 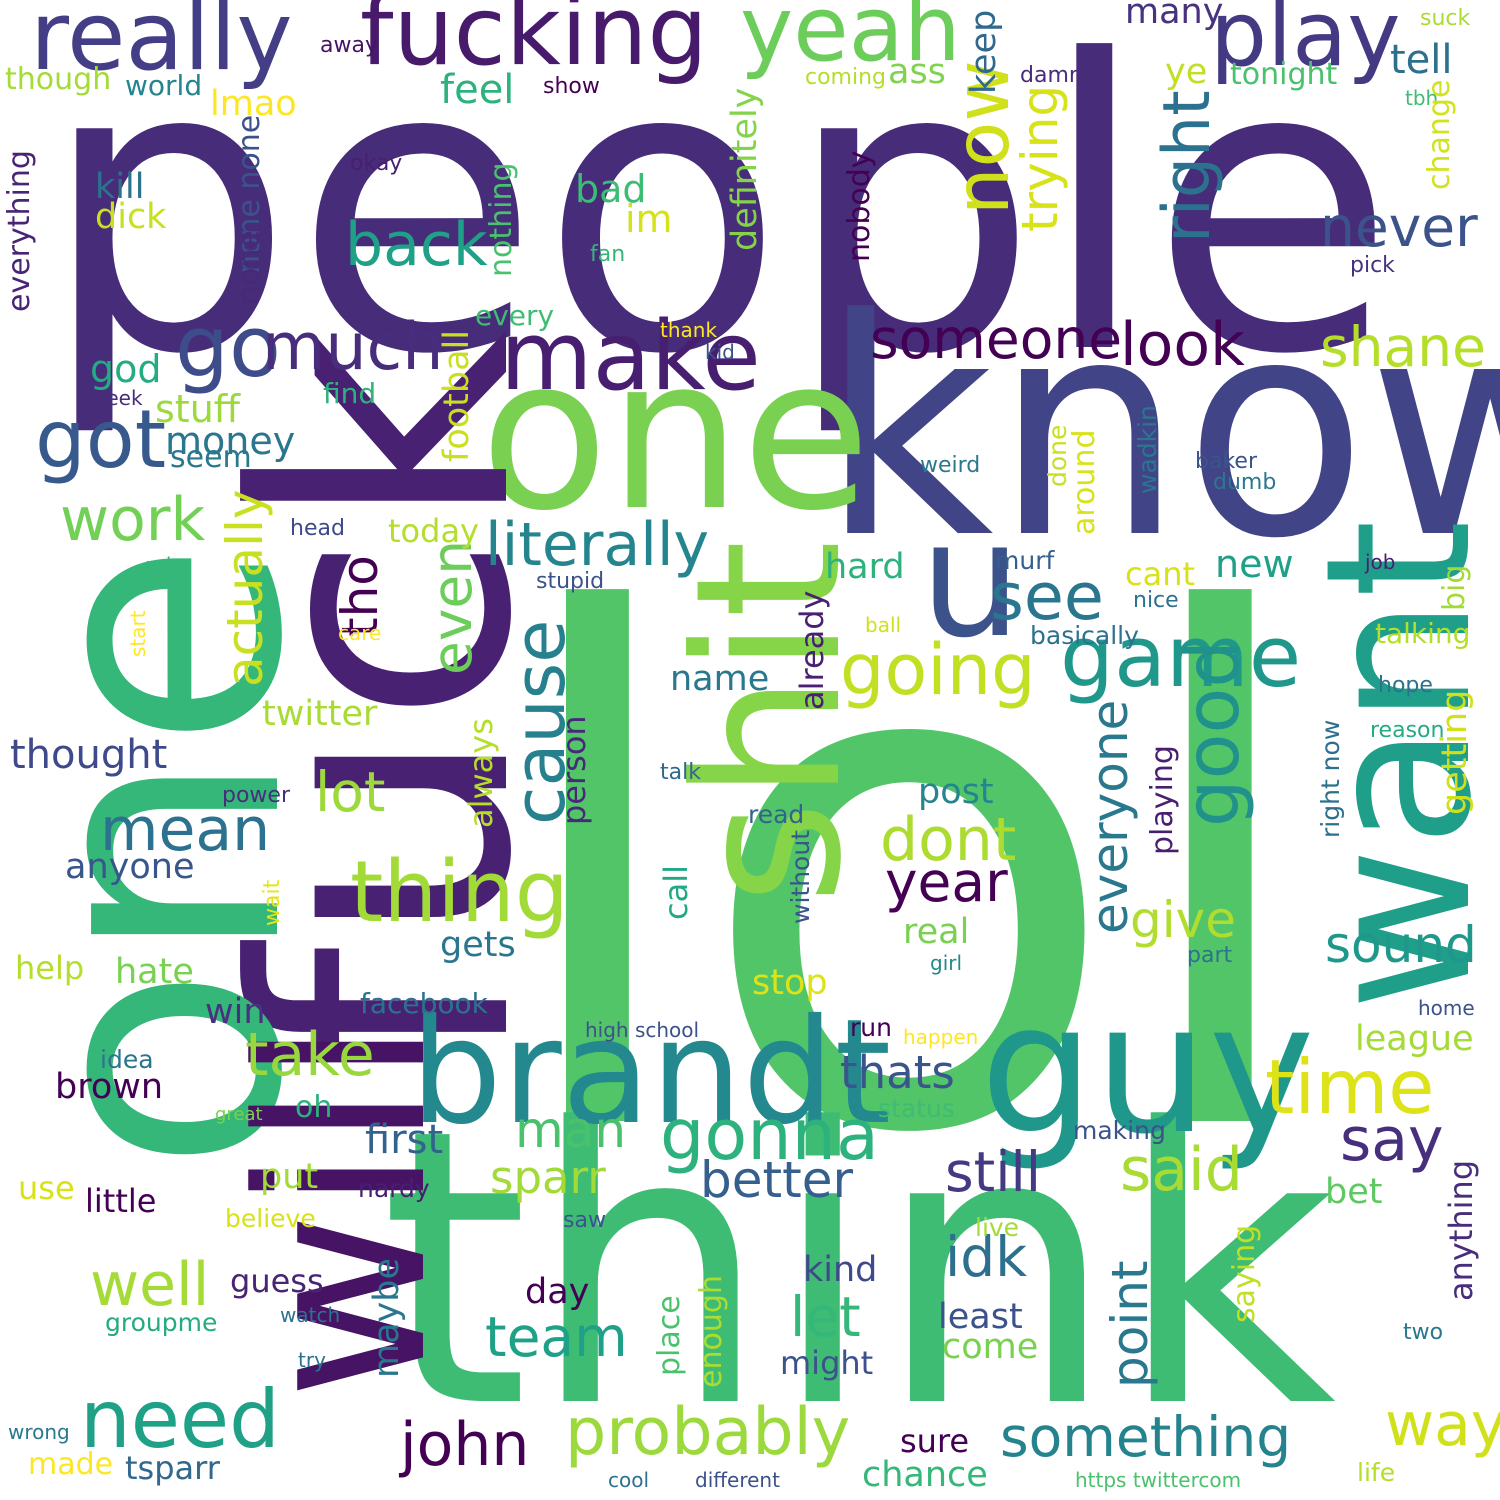 What do you see at coordinates (846, 77) in the screenshot?
I see `word-coming: coming` at bounding box center [846, 77].